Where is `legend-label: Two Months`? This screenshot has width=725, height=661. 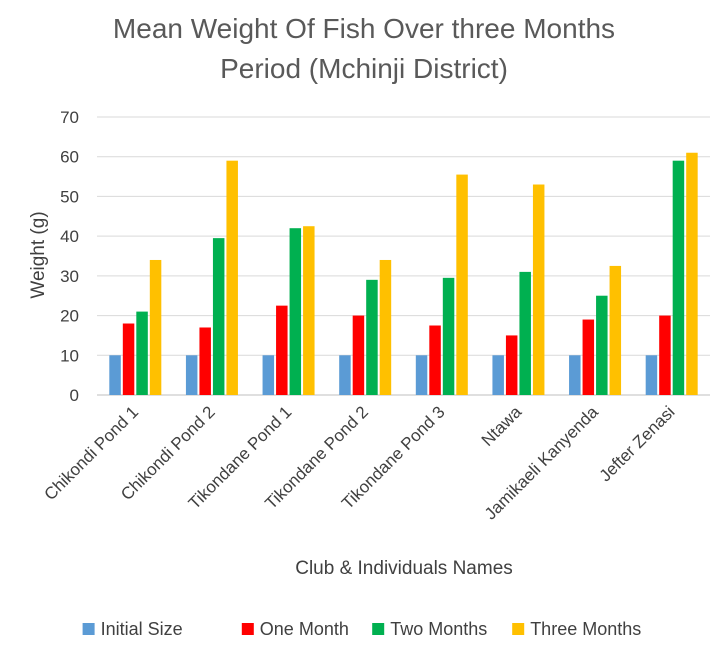 legend-label: Two Months is located at coordinates (438, 629).